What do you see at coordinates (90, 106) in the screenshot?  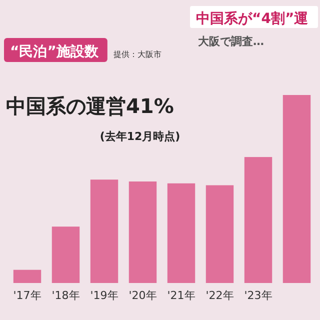 I see `annotation: 中国系の運営41%` at bounding box center [90, 106].